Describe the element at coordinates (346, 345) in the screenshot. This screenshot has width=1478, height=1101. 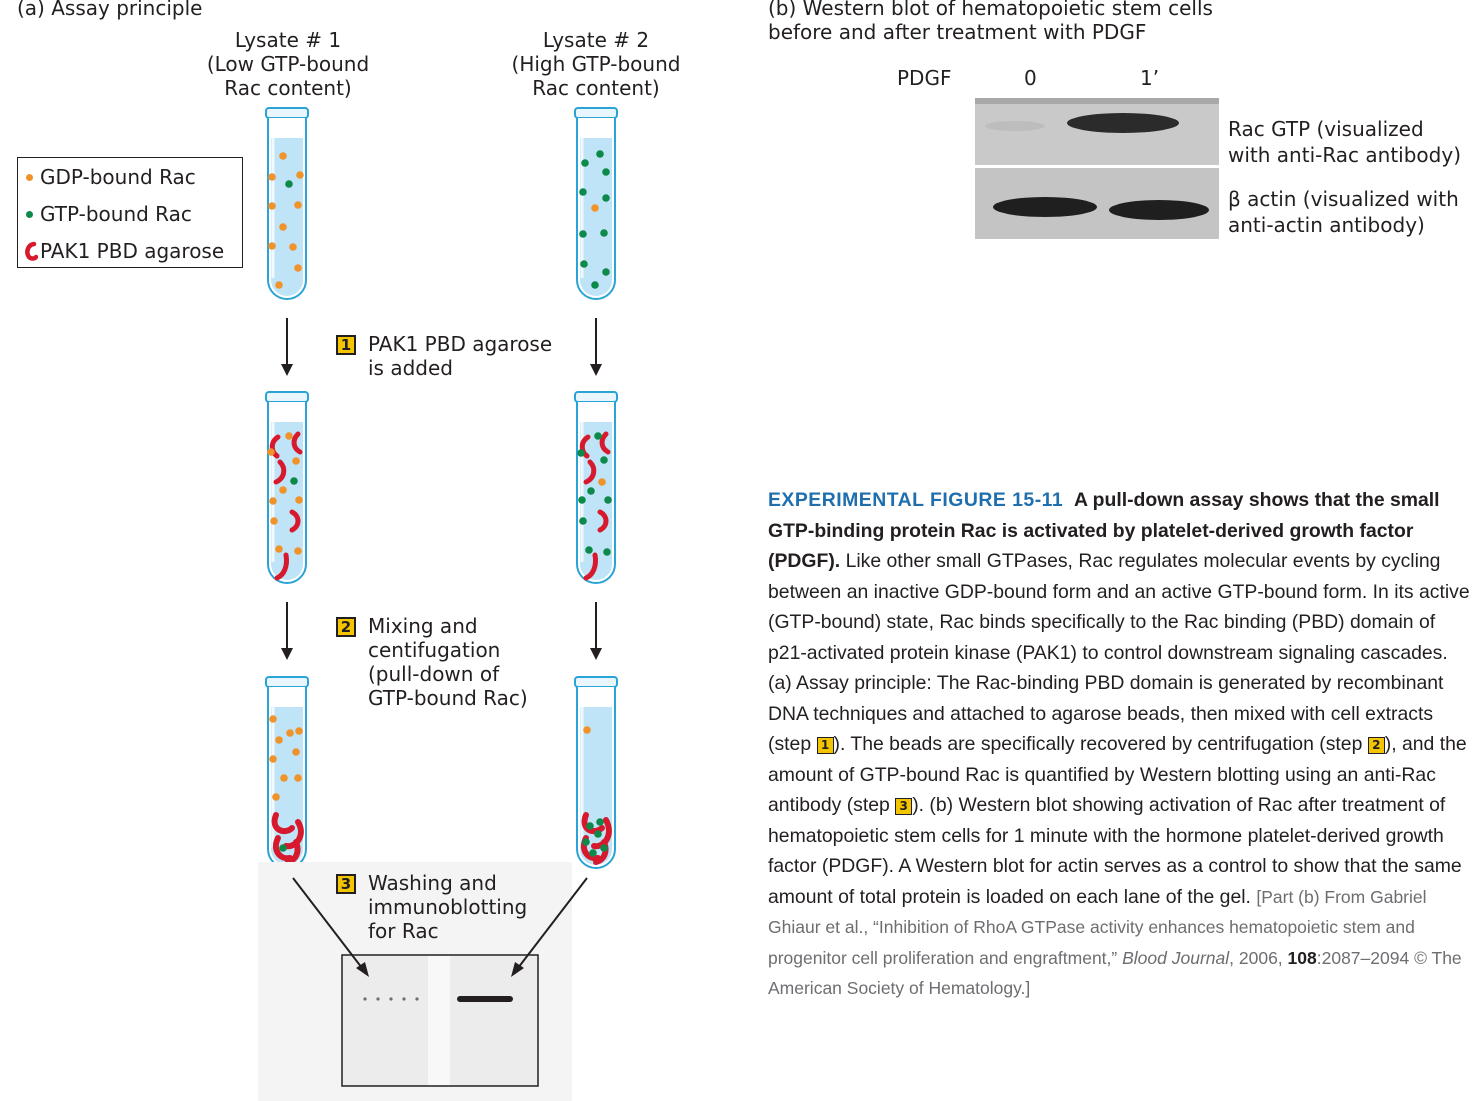
I see `step-1-badge: 1` at that location.